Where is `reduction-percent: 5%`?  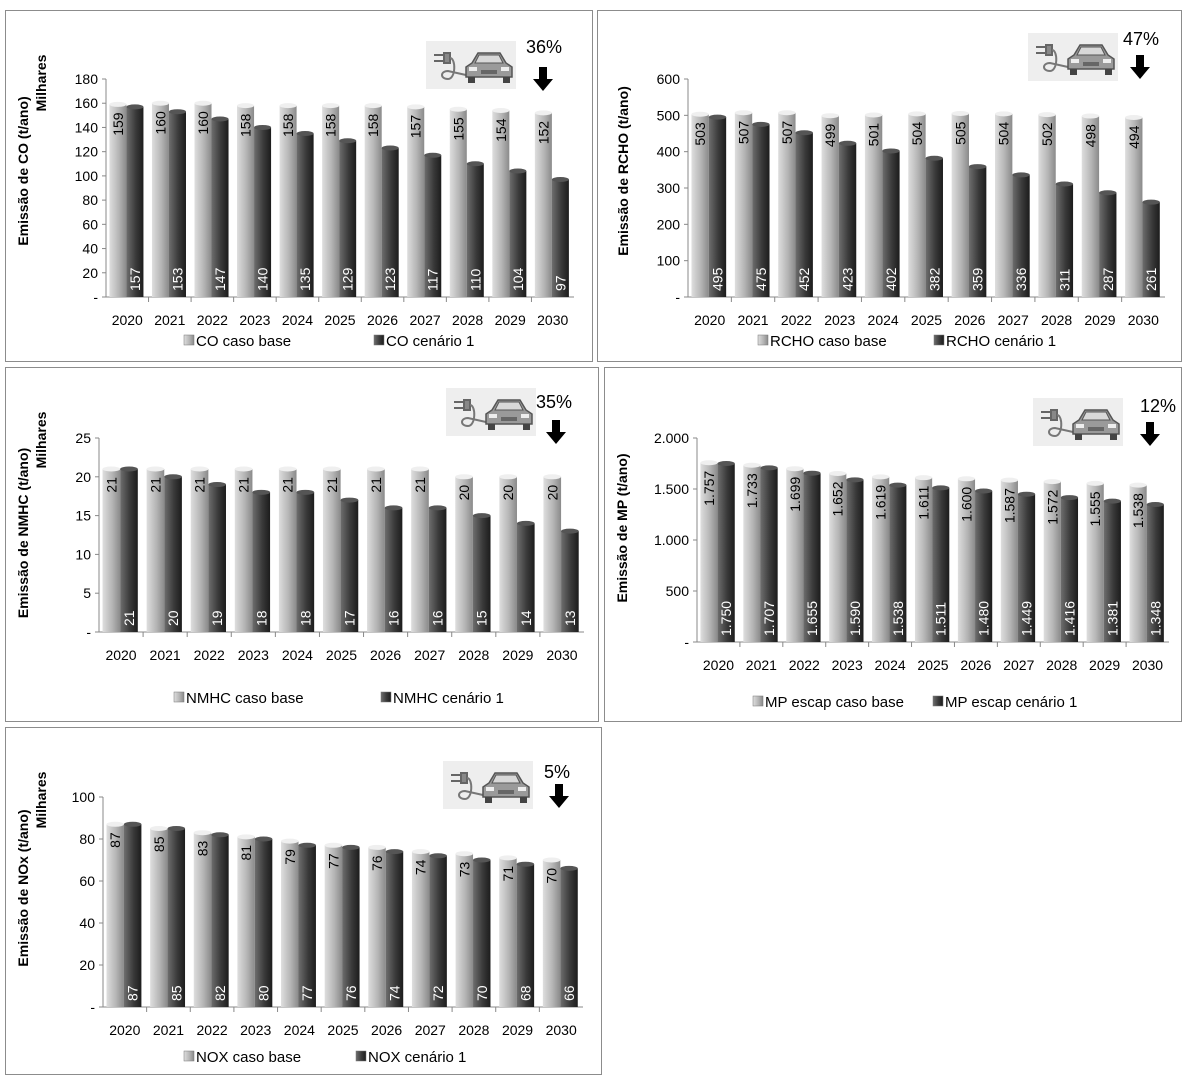
reduction-percent: 5% is located at coordinates (557, 772).